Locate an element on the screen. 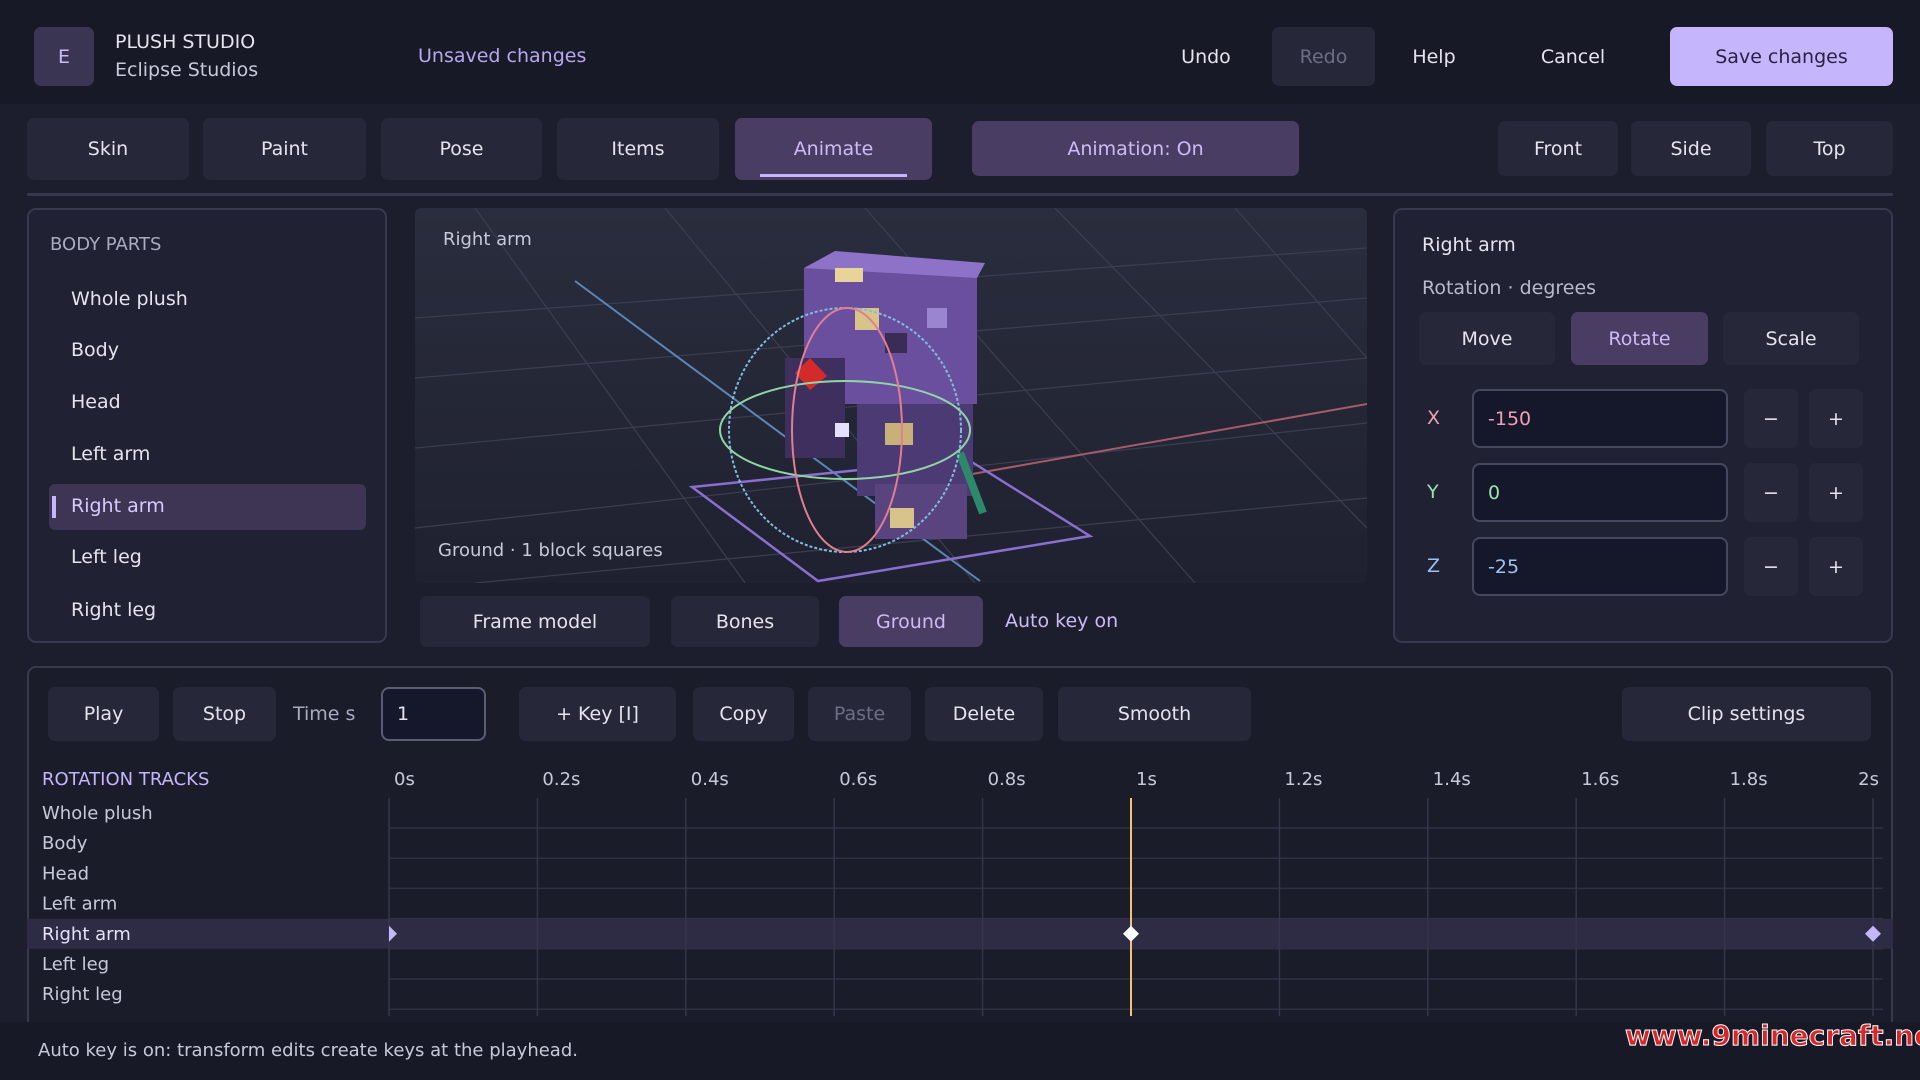  track-name: Right leg is located at coordinates (82, 994).